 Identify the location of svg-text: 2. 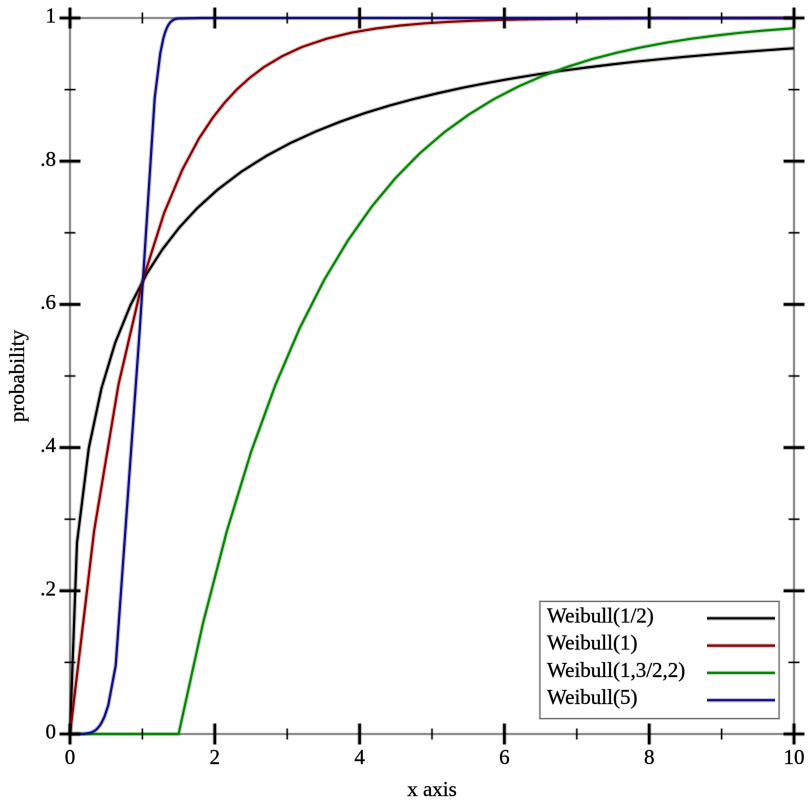
(215, 757).